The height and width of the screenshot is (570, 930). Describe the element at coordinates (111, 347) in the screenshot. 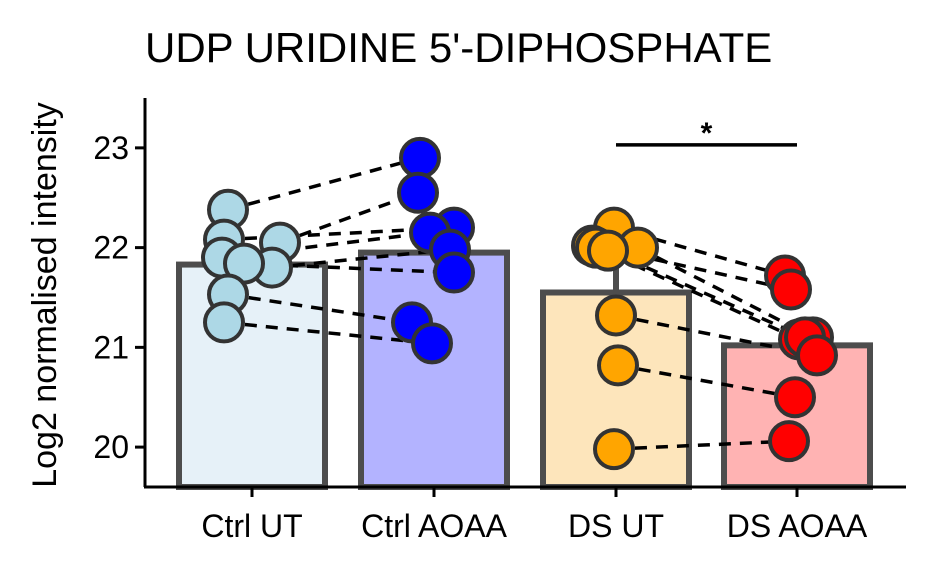

I see `y-tick-label: 21` at that location.